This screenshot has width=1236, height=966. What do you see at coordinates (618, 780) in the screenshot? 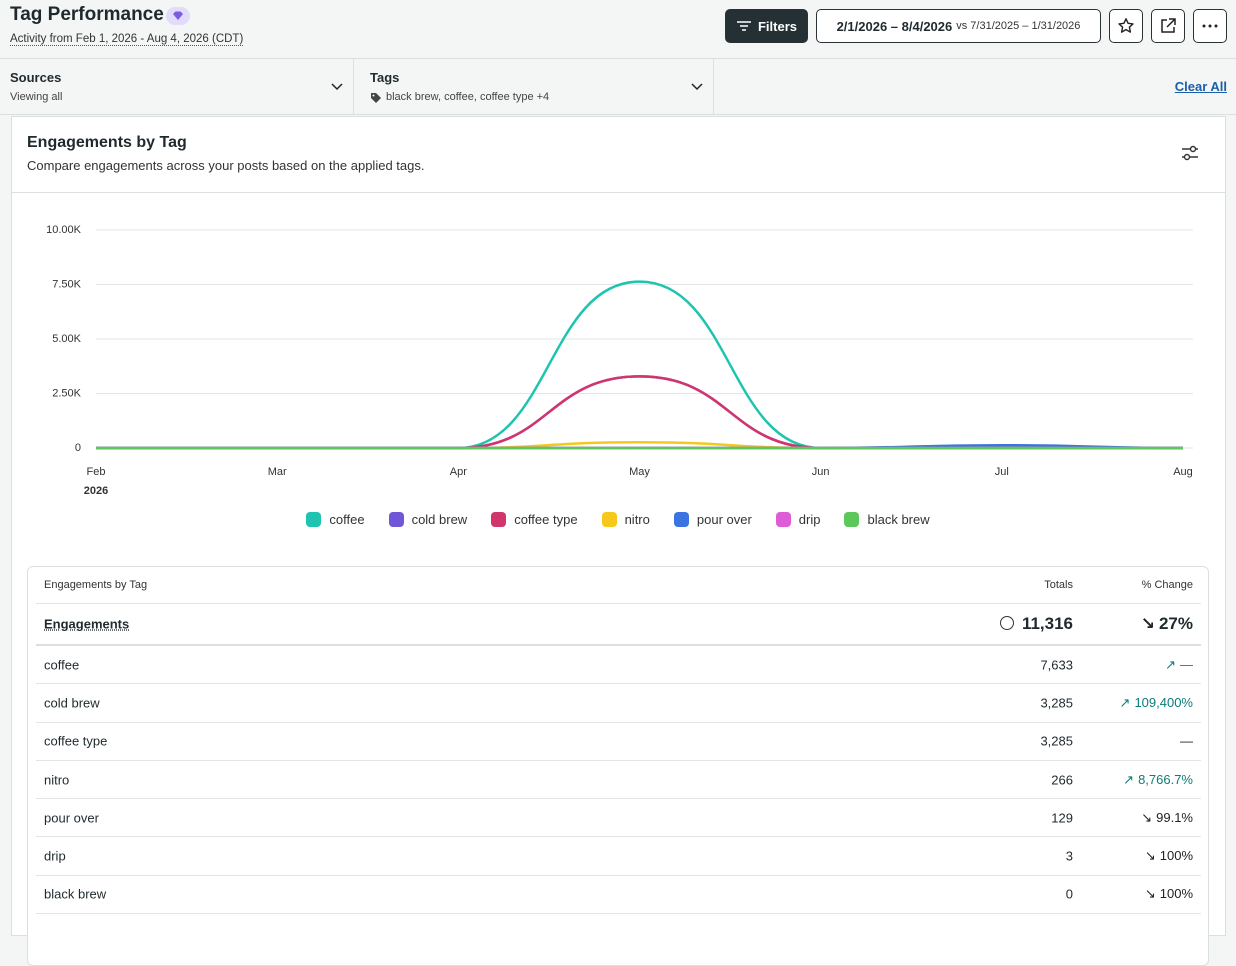
I see `table-row: nitro 266 ↗8,766.7%` at bounding box center [618, 780].